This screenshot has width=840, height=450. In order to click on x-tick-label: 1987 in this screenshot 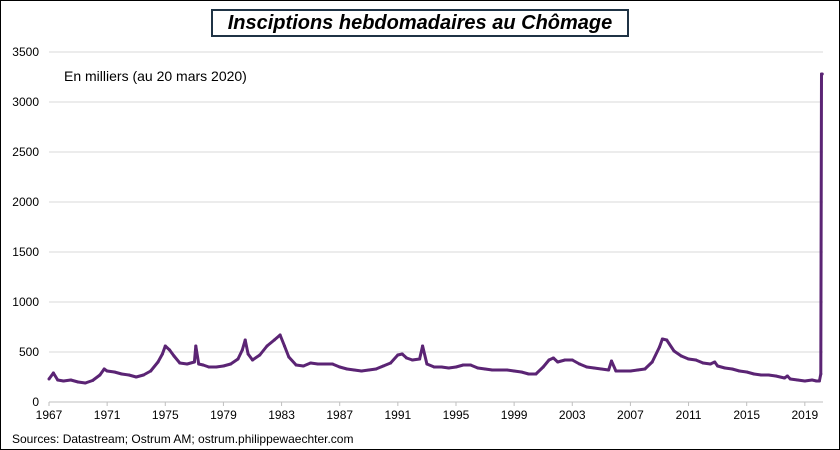, I will do `click(339, 415)`.